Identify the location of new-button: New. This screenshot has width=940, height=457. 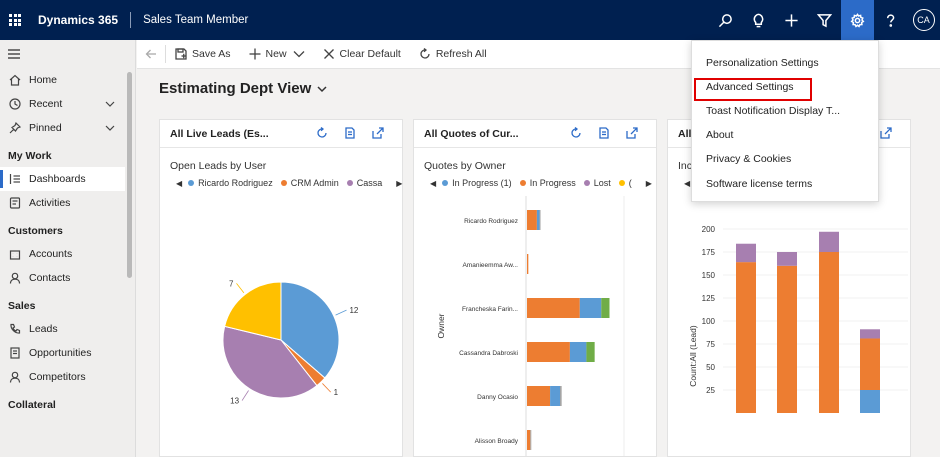
(277, 54).